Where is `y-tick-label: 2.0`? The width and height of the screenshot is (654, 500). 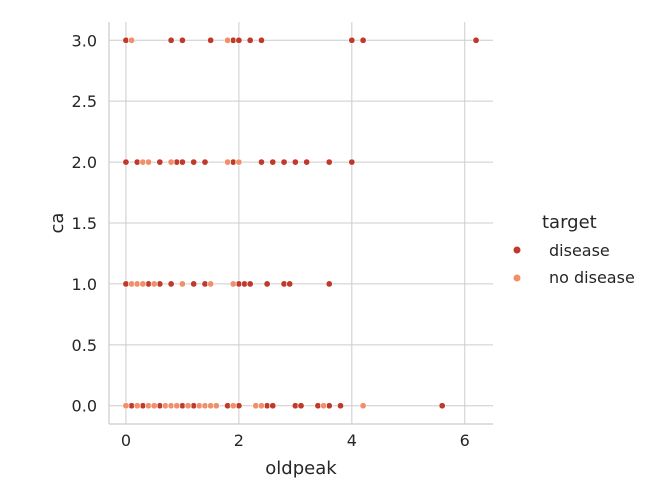 y-tick-label: 2.0 is located at coordinates (84, 162).